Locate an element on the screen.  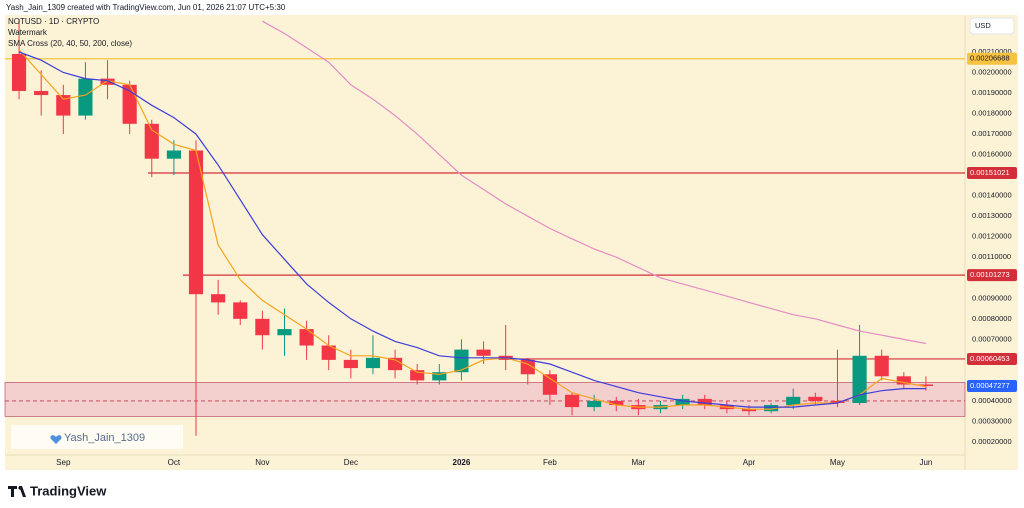
y-tick-label: 0.00080000 is located at coordinates (992, 318).